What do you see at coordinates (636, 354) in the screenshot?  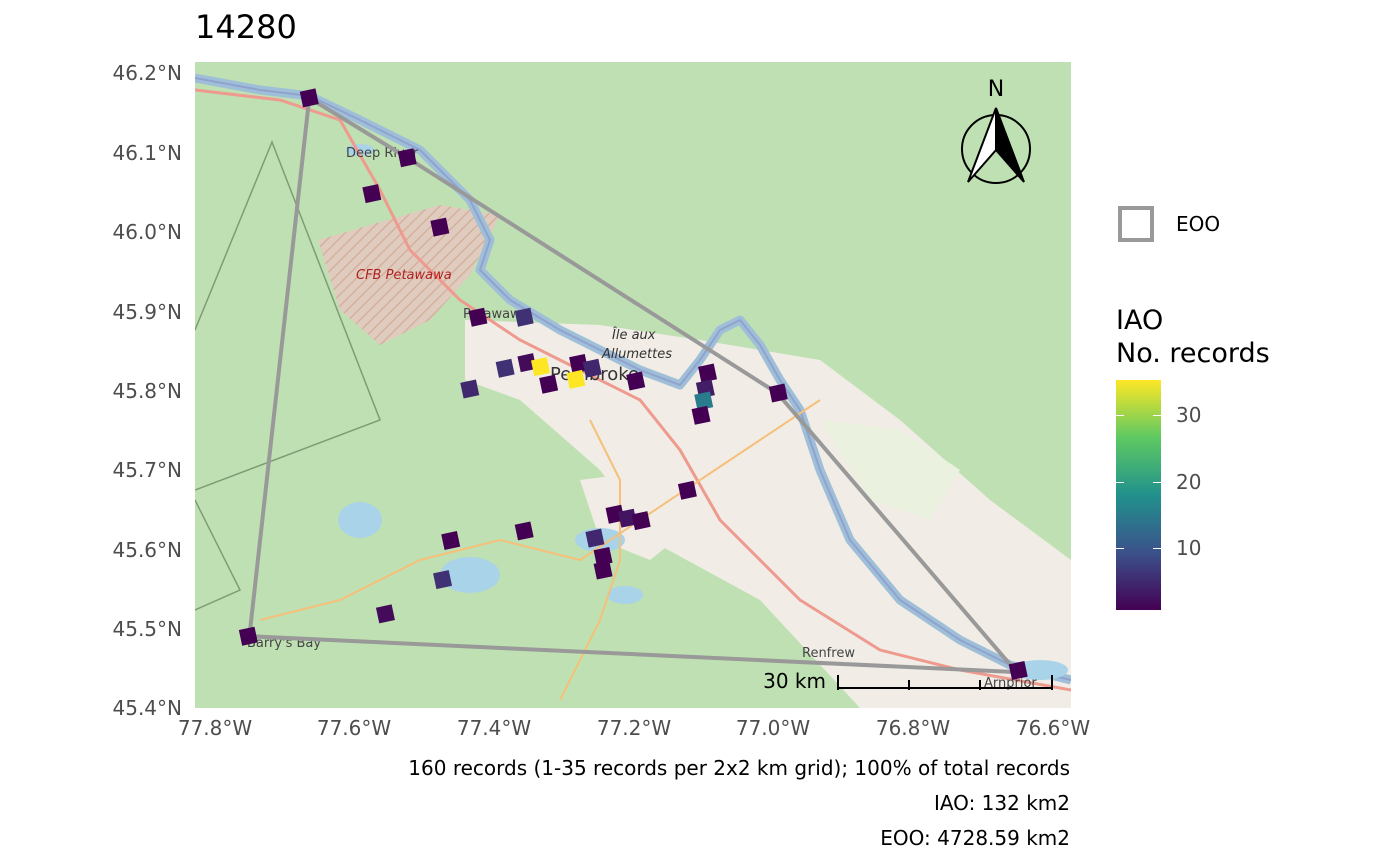 I see `place-label-ile2: Allumettes` at bounding box center [636, 354].